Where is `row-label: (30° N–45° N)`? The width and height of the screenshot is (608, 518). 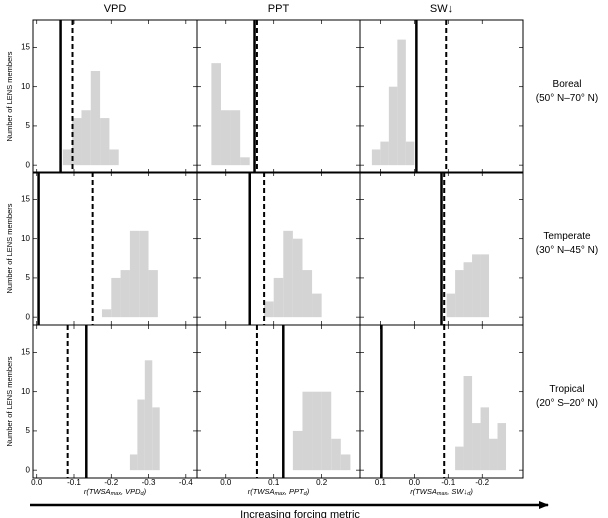 row-label: (30° N–45° N) is located at coordinates (567, 250).